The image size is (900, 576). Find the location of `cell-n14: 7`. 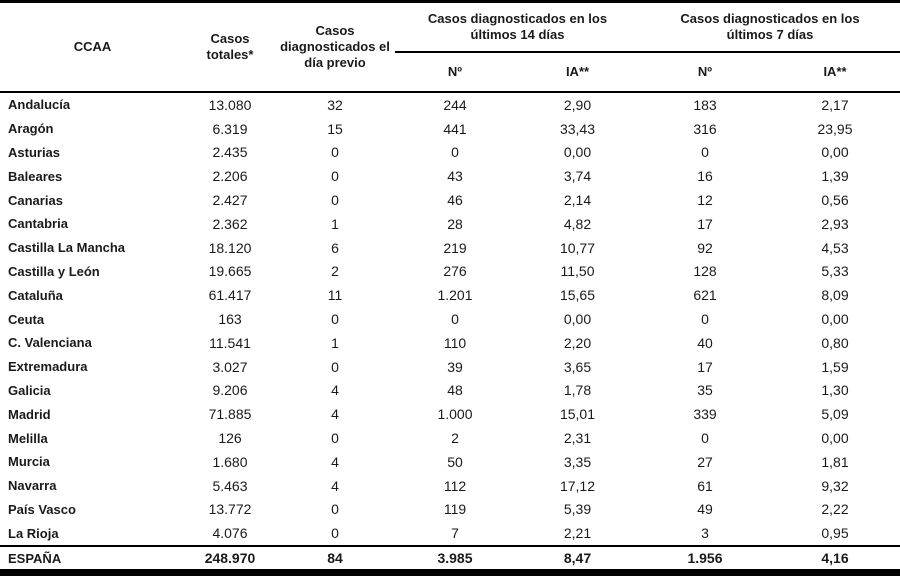

cell-n14: 7 is located at coordinates (455, 533).